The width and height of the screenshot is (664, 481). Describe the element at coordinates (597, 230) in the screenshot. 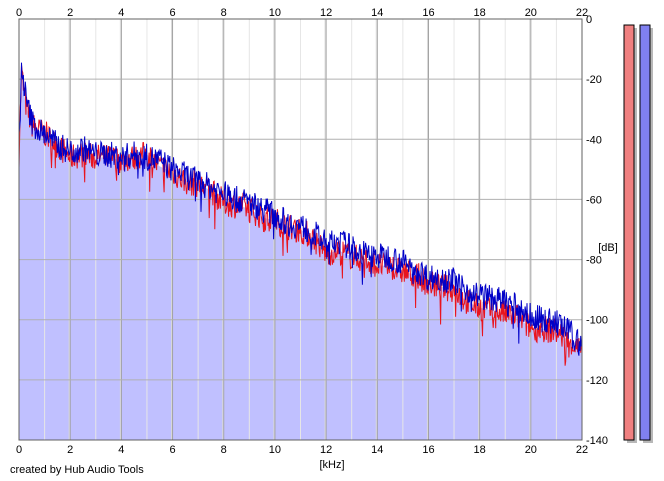

I see `y-tick-labels: 0 -20 -40 -60 -80 -100 -120 -140` at that location.